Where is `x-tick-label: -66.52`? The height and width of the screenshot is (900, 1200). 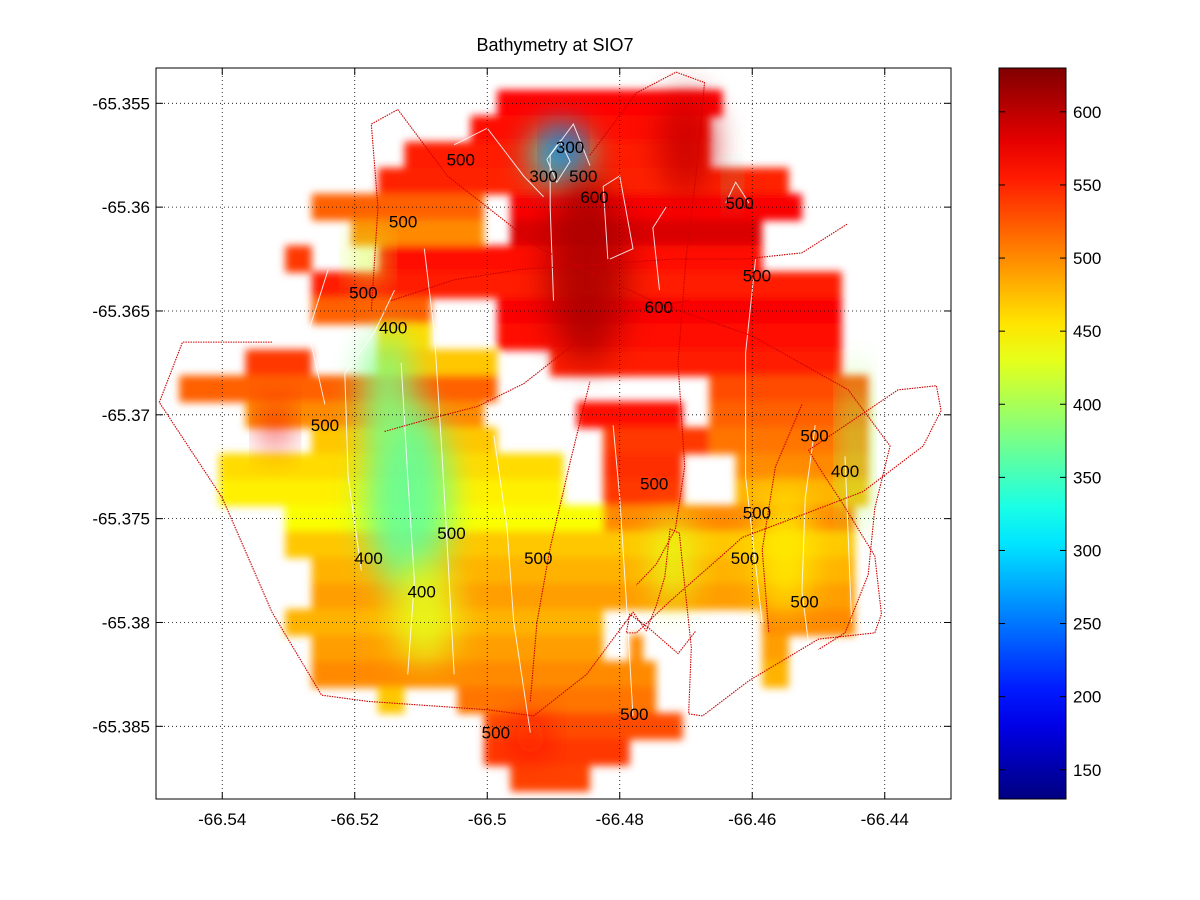
x-tick-label: -66.52 is located at coordinates (355, 819).